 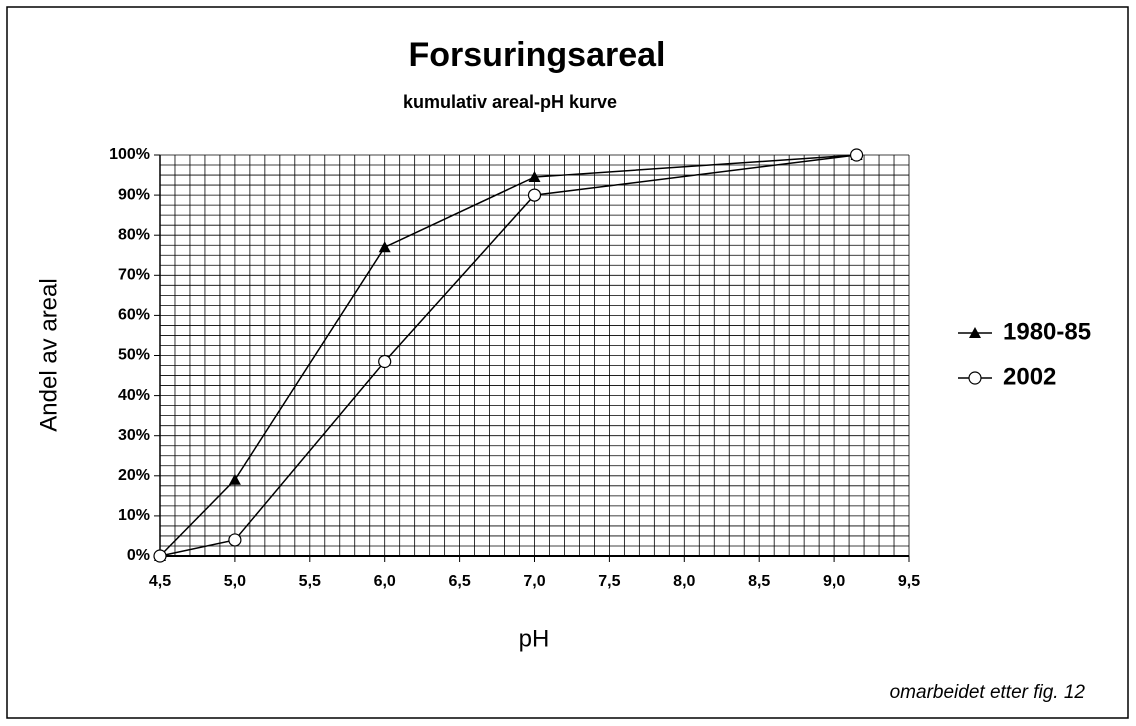 What do you see at coordinates (609, 581) in the screenshot?
I see `x-tick-label: 7,5` at bounding box center [609, 581].